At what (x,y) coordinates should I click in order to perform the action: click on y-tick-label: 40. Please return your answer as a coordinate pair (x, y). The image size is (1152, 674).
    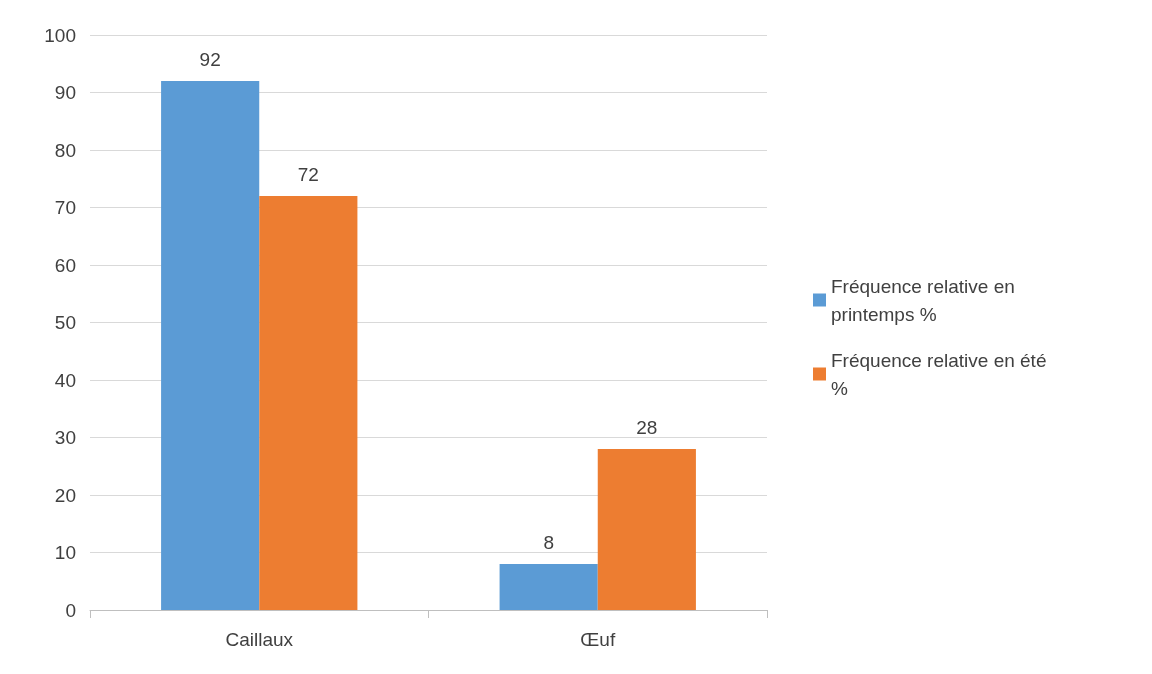
    Looking at the image, I should click on (65, 380).